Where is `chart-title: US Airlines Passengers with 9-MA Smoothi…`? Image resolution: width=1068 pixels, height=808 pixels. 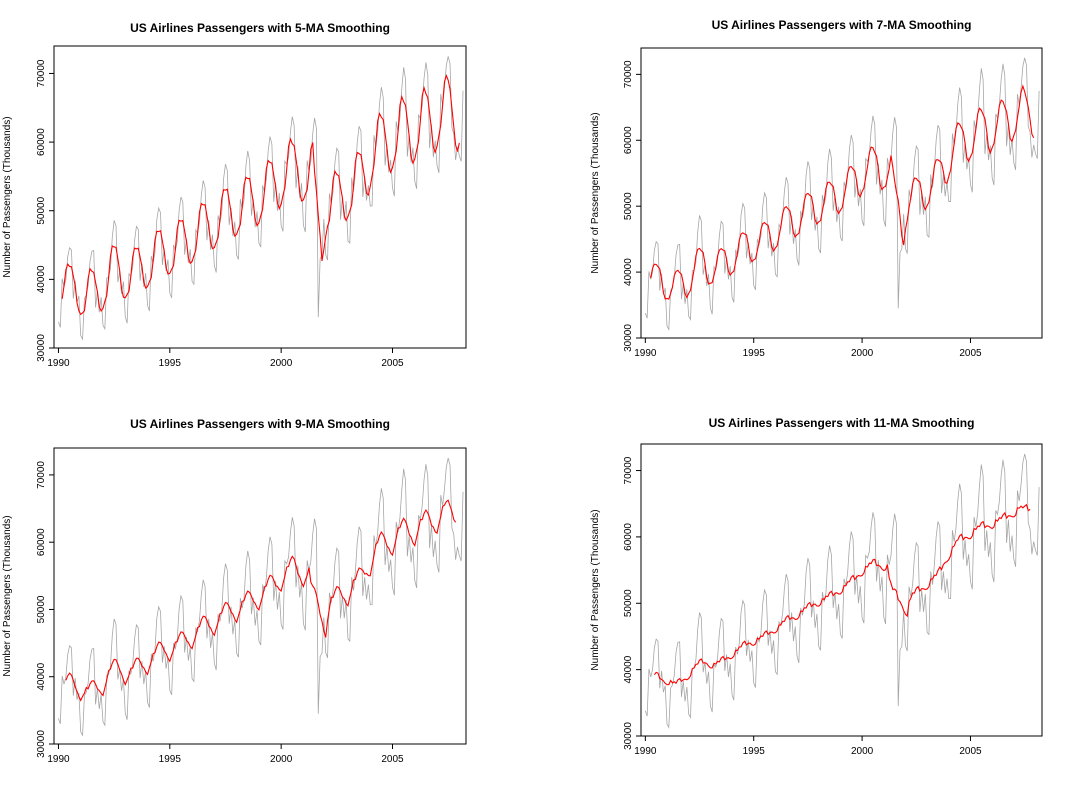
chart-title: US Airlines Passengers with 9-MA Smoothi… is located at coordinates (260, 424).